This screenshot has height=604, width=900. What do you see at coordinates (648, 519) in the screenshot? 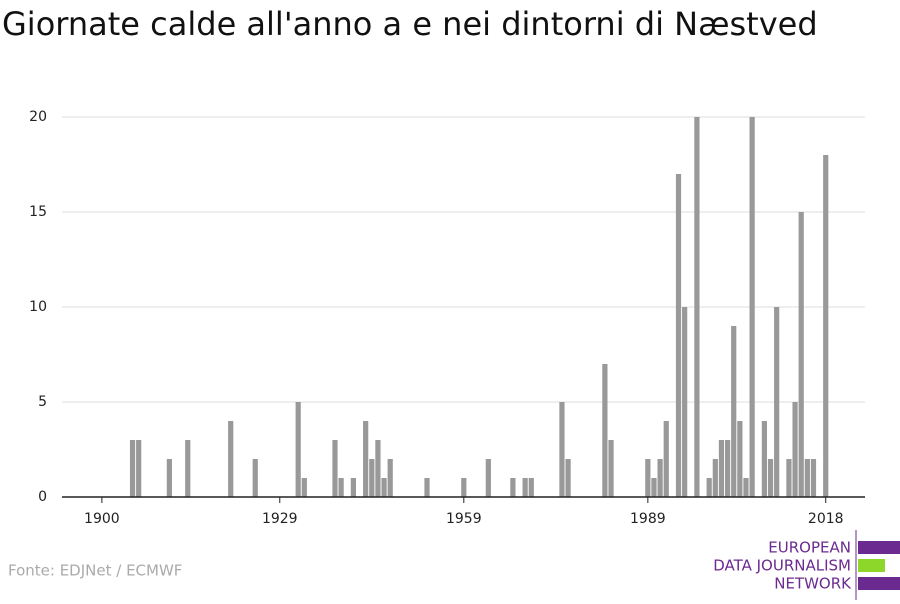
I see `x-tick-label: 1989` at bounding box center [648, 519].